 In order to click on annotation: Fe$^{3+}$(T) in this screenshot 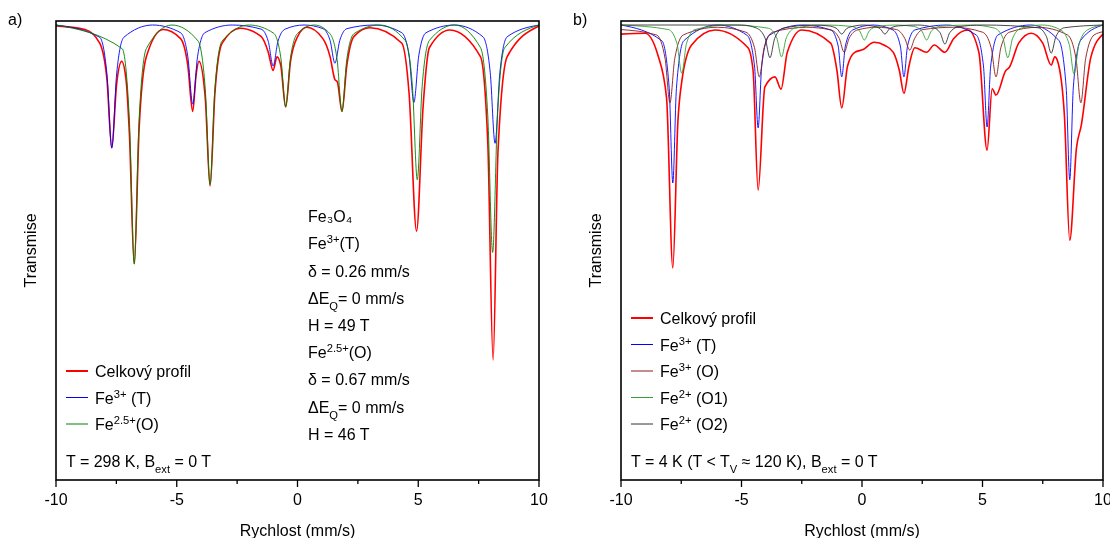, I will do `click(334, 243)`.